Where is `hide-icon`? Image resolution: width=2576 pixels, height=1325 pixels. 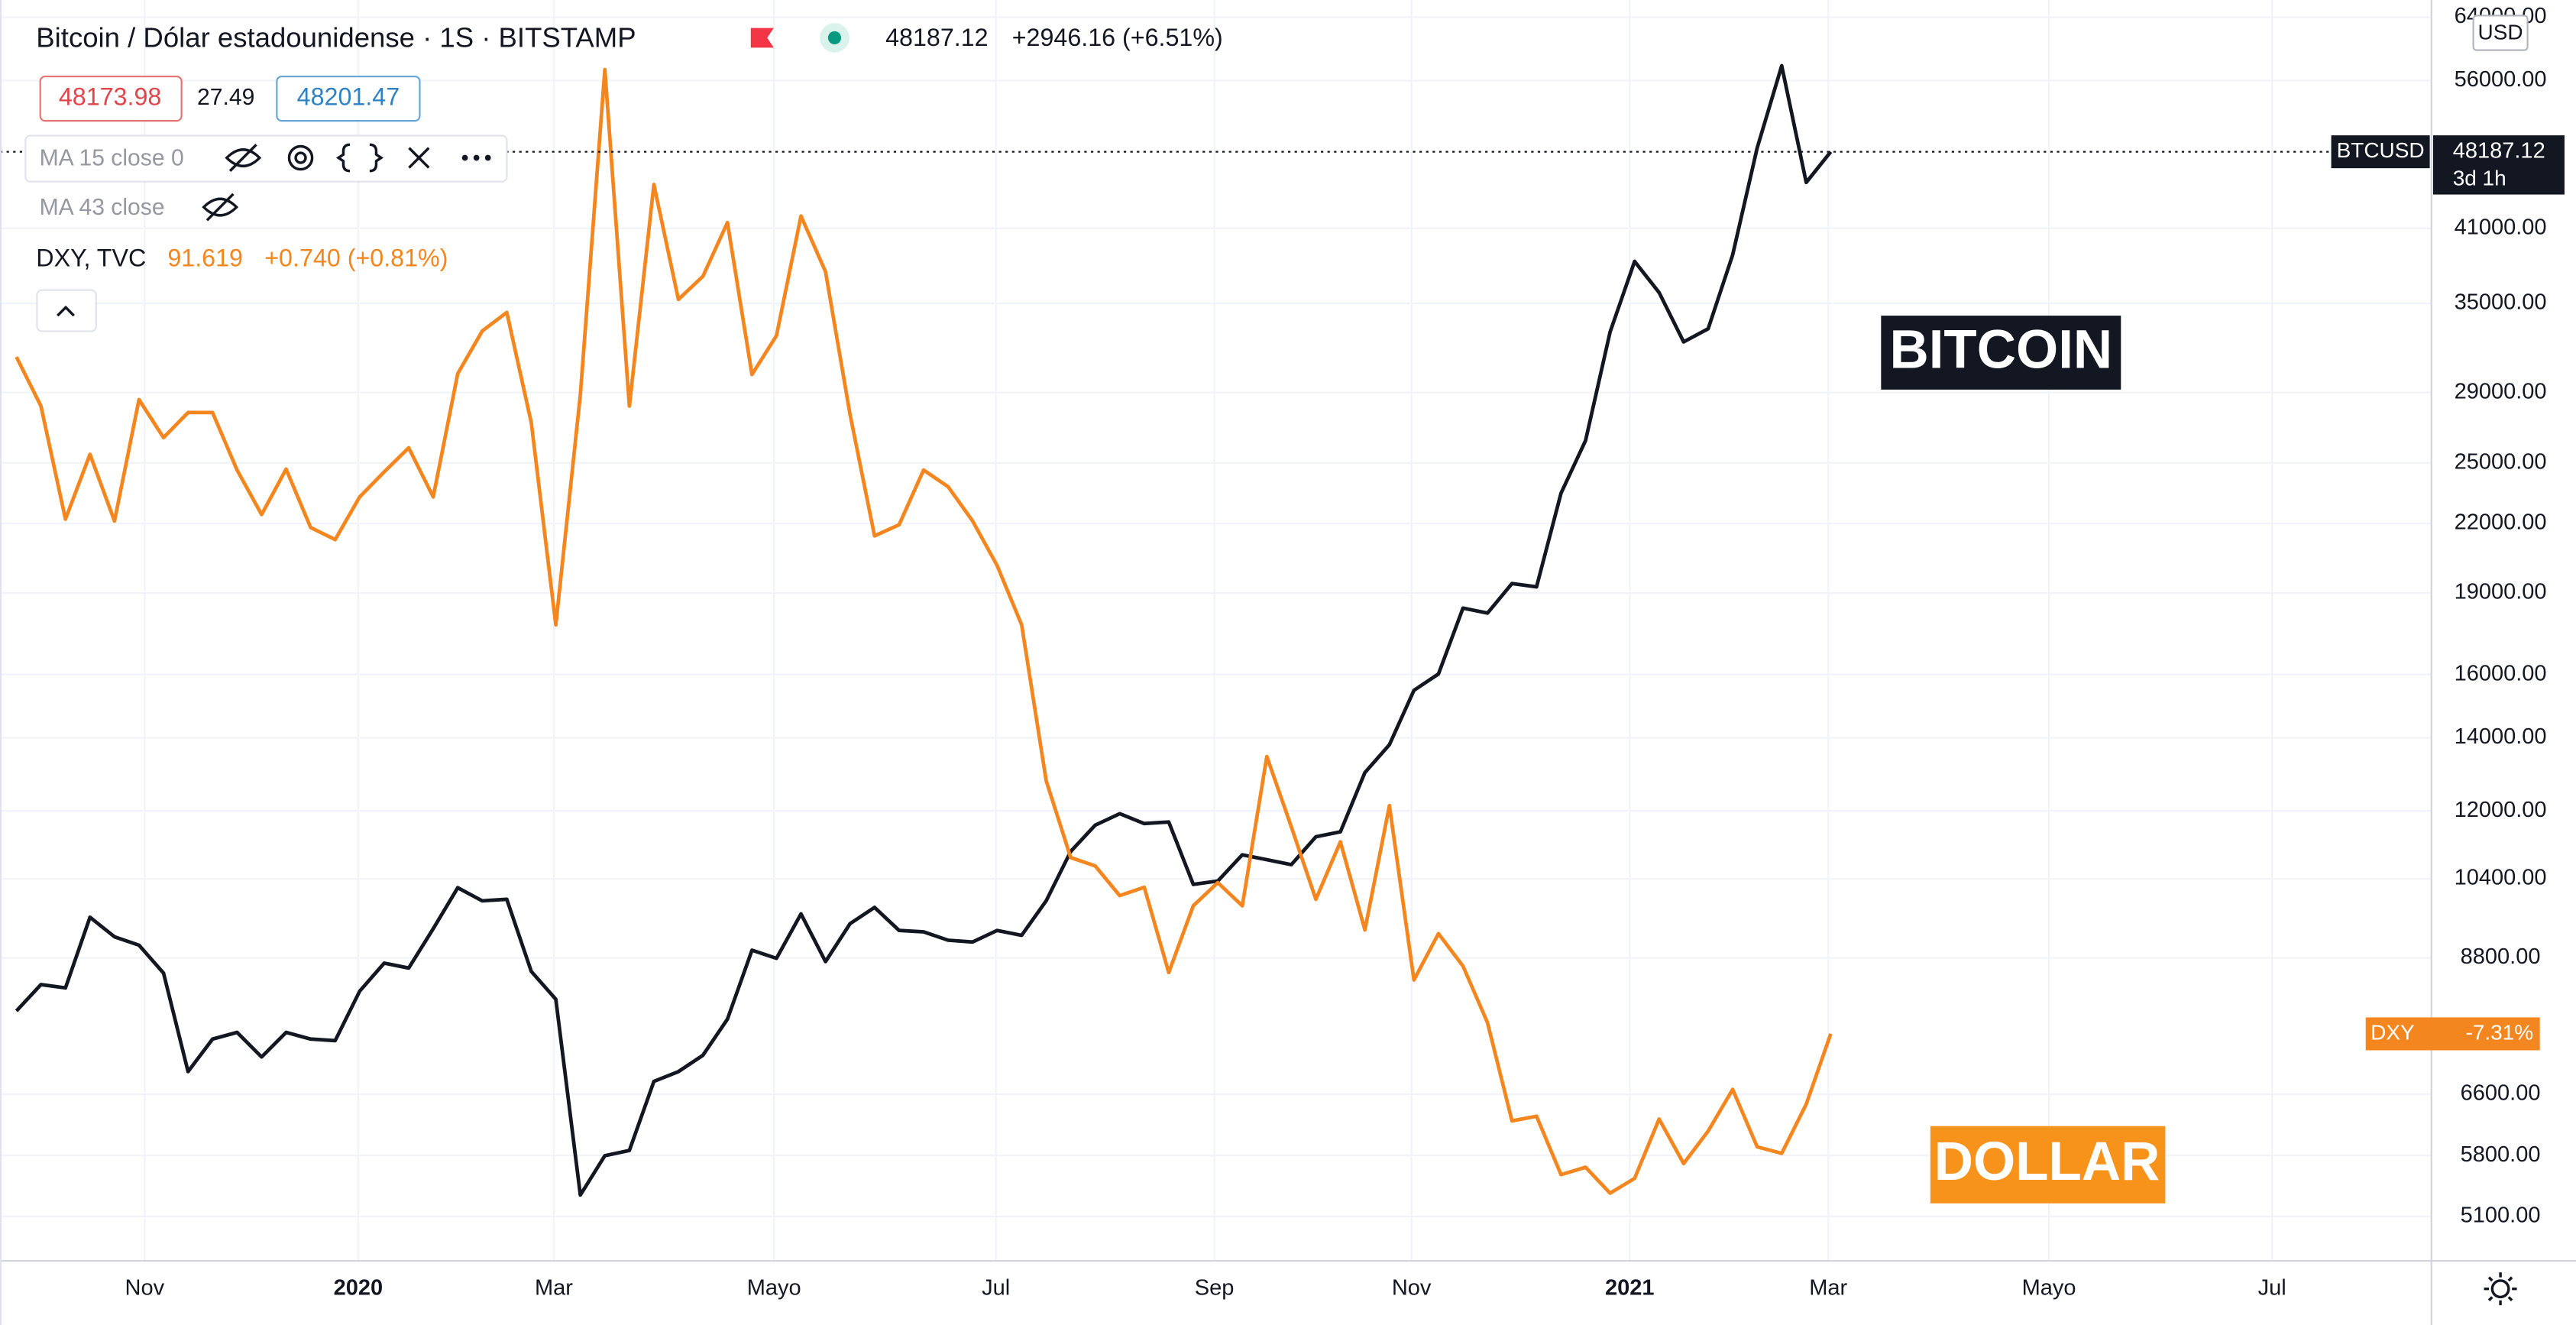
hide-icon is located at coordinates (220, 208).